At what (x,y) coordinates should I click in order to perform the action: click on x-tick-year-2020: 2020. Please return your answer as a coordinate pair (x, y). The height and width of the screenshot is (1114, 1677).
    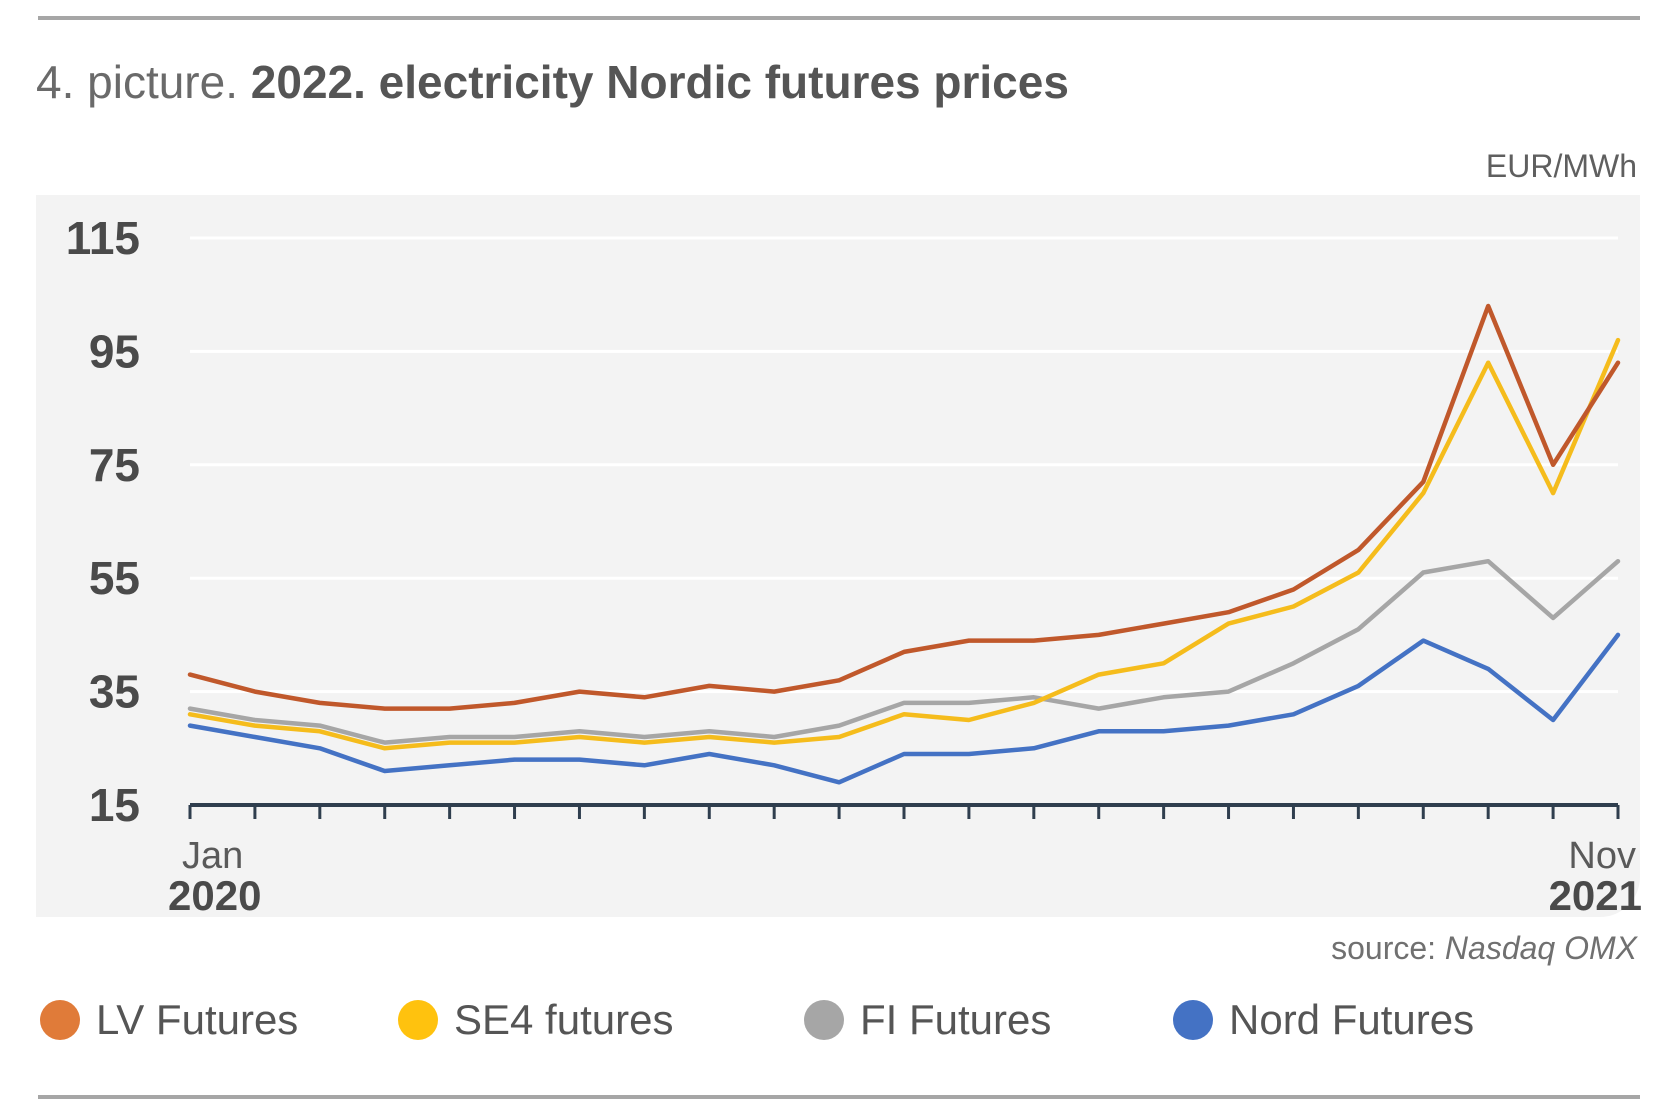
    Looking at the image, I should click on (214, 895).